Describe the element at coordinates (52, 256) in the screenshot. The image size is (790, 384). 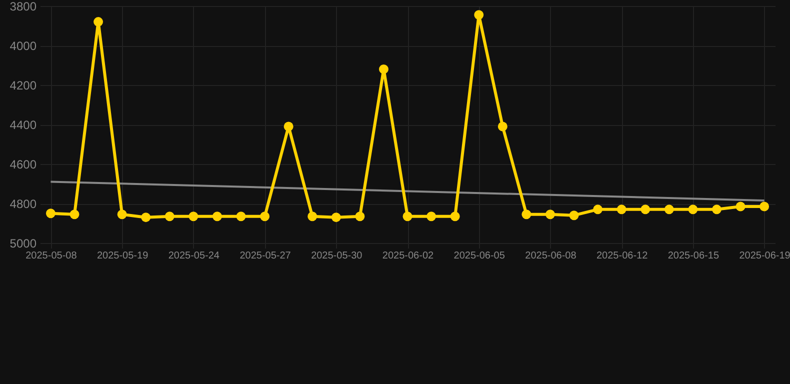
I see `x-tick-label: 2025-05-08` at that location.